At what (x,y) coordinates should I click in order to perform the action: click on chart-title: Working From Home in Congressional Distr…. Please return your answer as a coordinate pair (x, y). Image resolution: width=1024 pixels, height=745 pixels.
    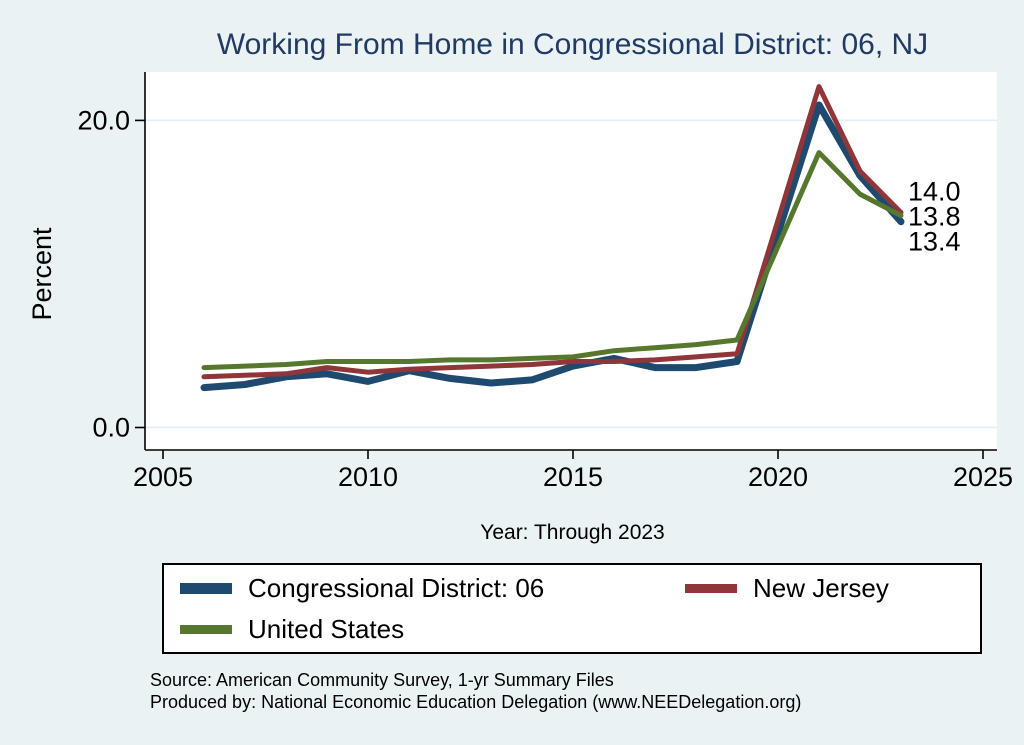
    Looking at the image, I should click on (572, 44).